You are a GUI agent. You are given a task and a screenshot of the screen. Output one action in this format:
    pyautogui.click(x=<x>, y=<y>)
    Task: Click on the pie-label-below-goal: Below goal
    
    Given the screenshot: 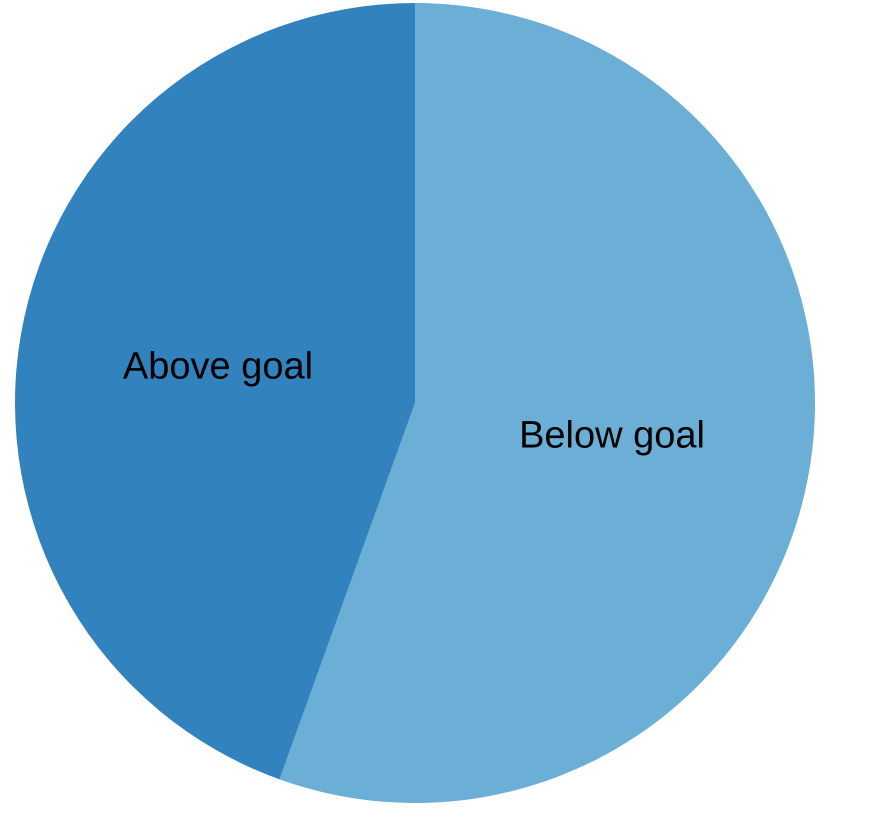 What is the action you would take?
    pyautogui.click(x=612, y=435)
    